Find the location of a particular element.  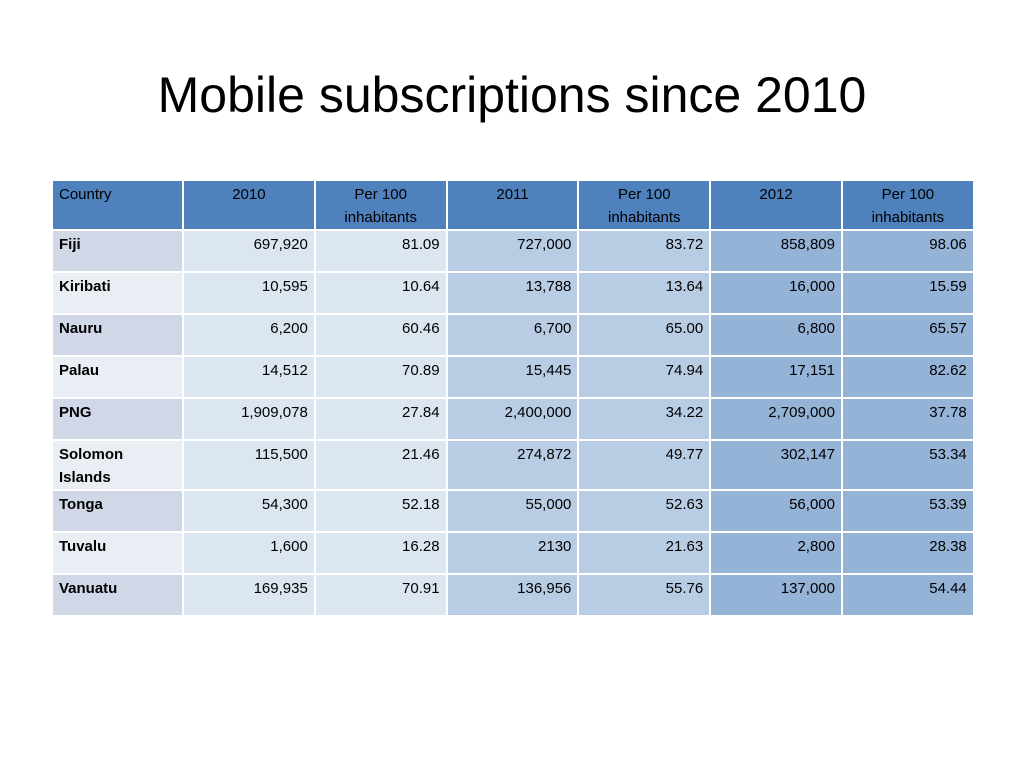

value-cell: 28.38 is located at coordinates (908, 553).